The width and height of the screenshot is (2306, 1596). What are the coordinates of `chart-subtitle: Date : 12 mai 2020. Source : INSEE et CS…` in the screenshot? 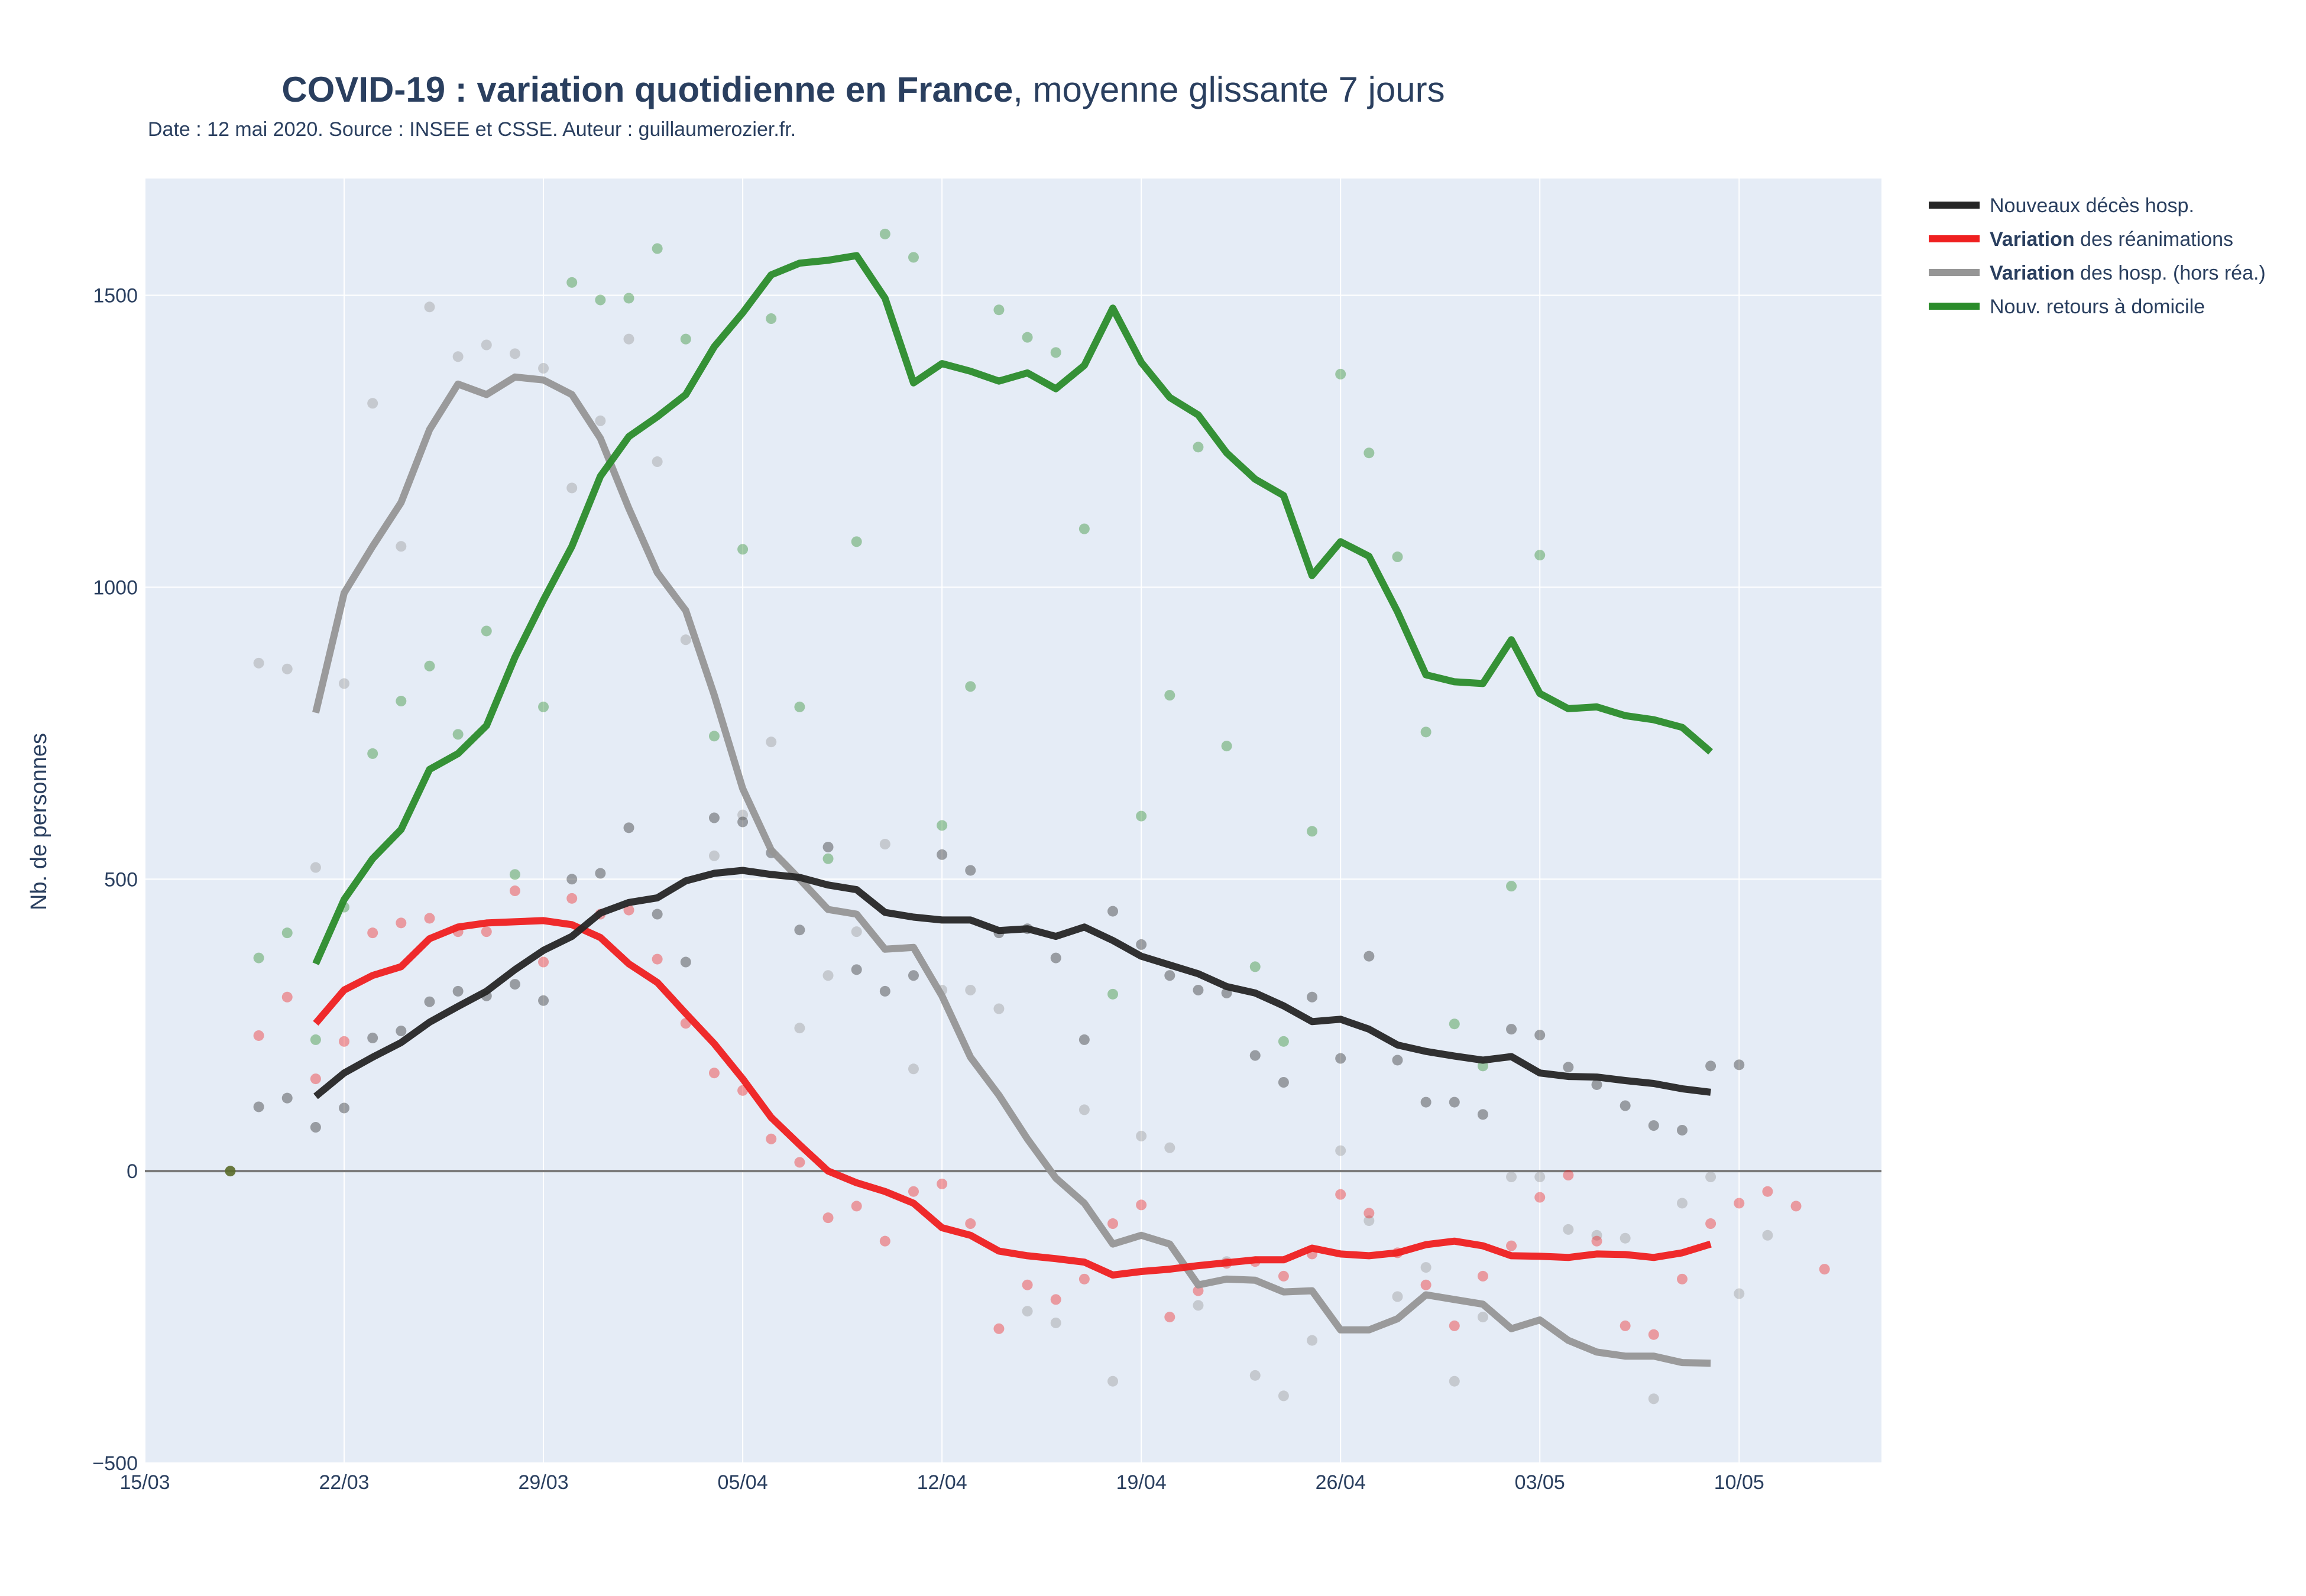 It's located at (472, 129).